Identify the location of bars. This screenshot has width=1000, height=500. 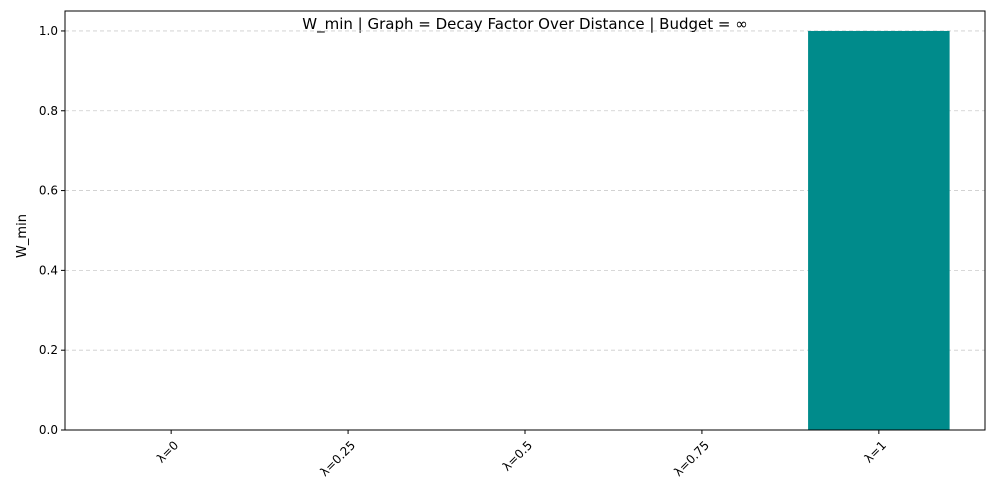
(879, 230).